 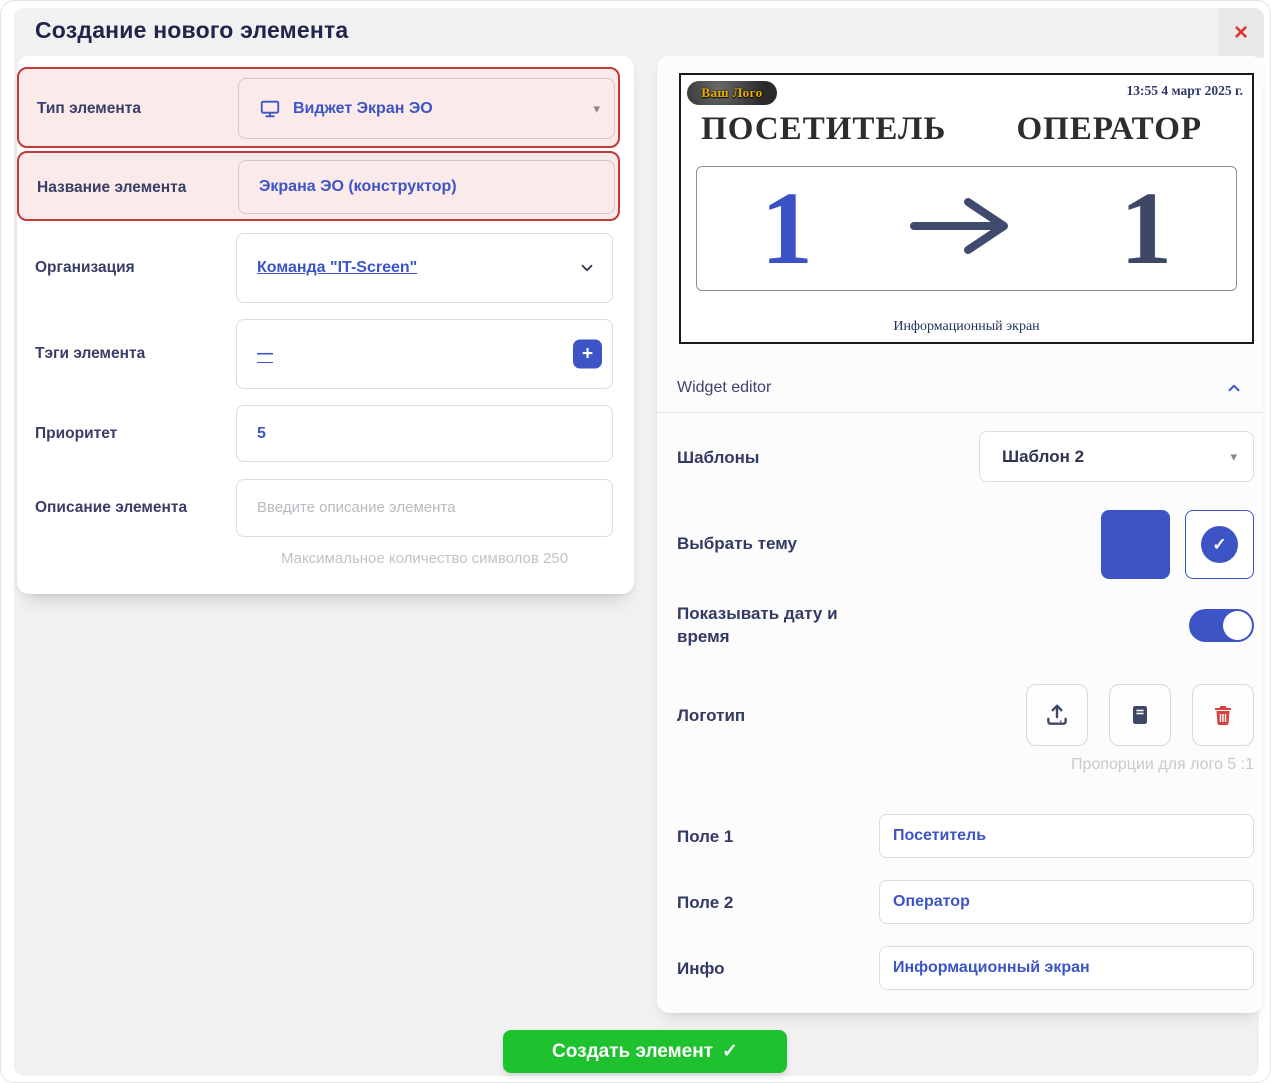 I want to click on field1-box, so click(x=1066, y=836).